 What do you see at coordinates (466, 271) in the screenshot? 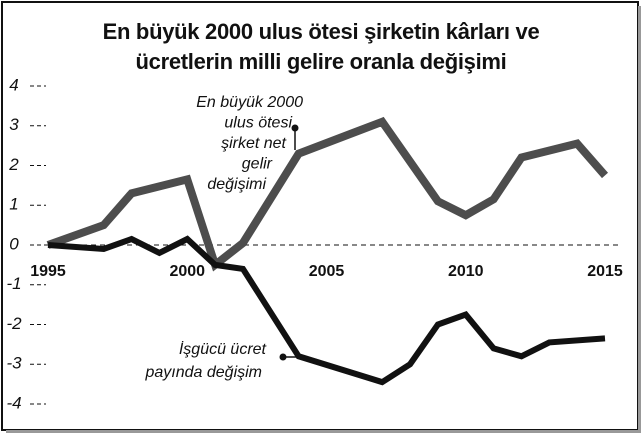
I see `x-tick-label: 2010` at bounding box center [466, 271].